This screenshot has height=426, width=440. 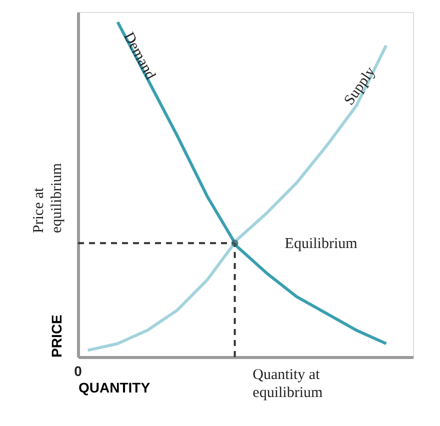 I want to click on annotation: Equilibrium, so click(x=321, y=244).